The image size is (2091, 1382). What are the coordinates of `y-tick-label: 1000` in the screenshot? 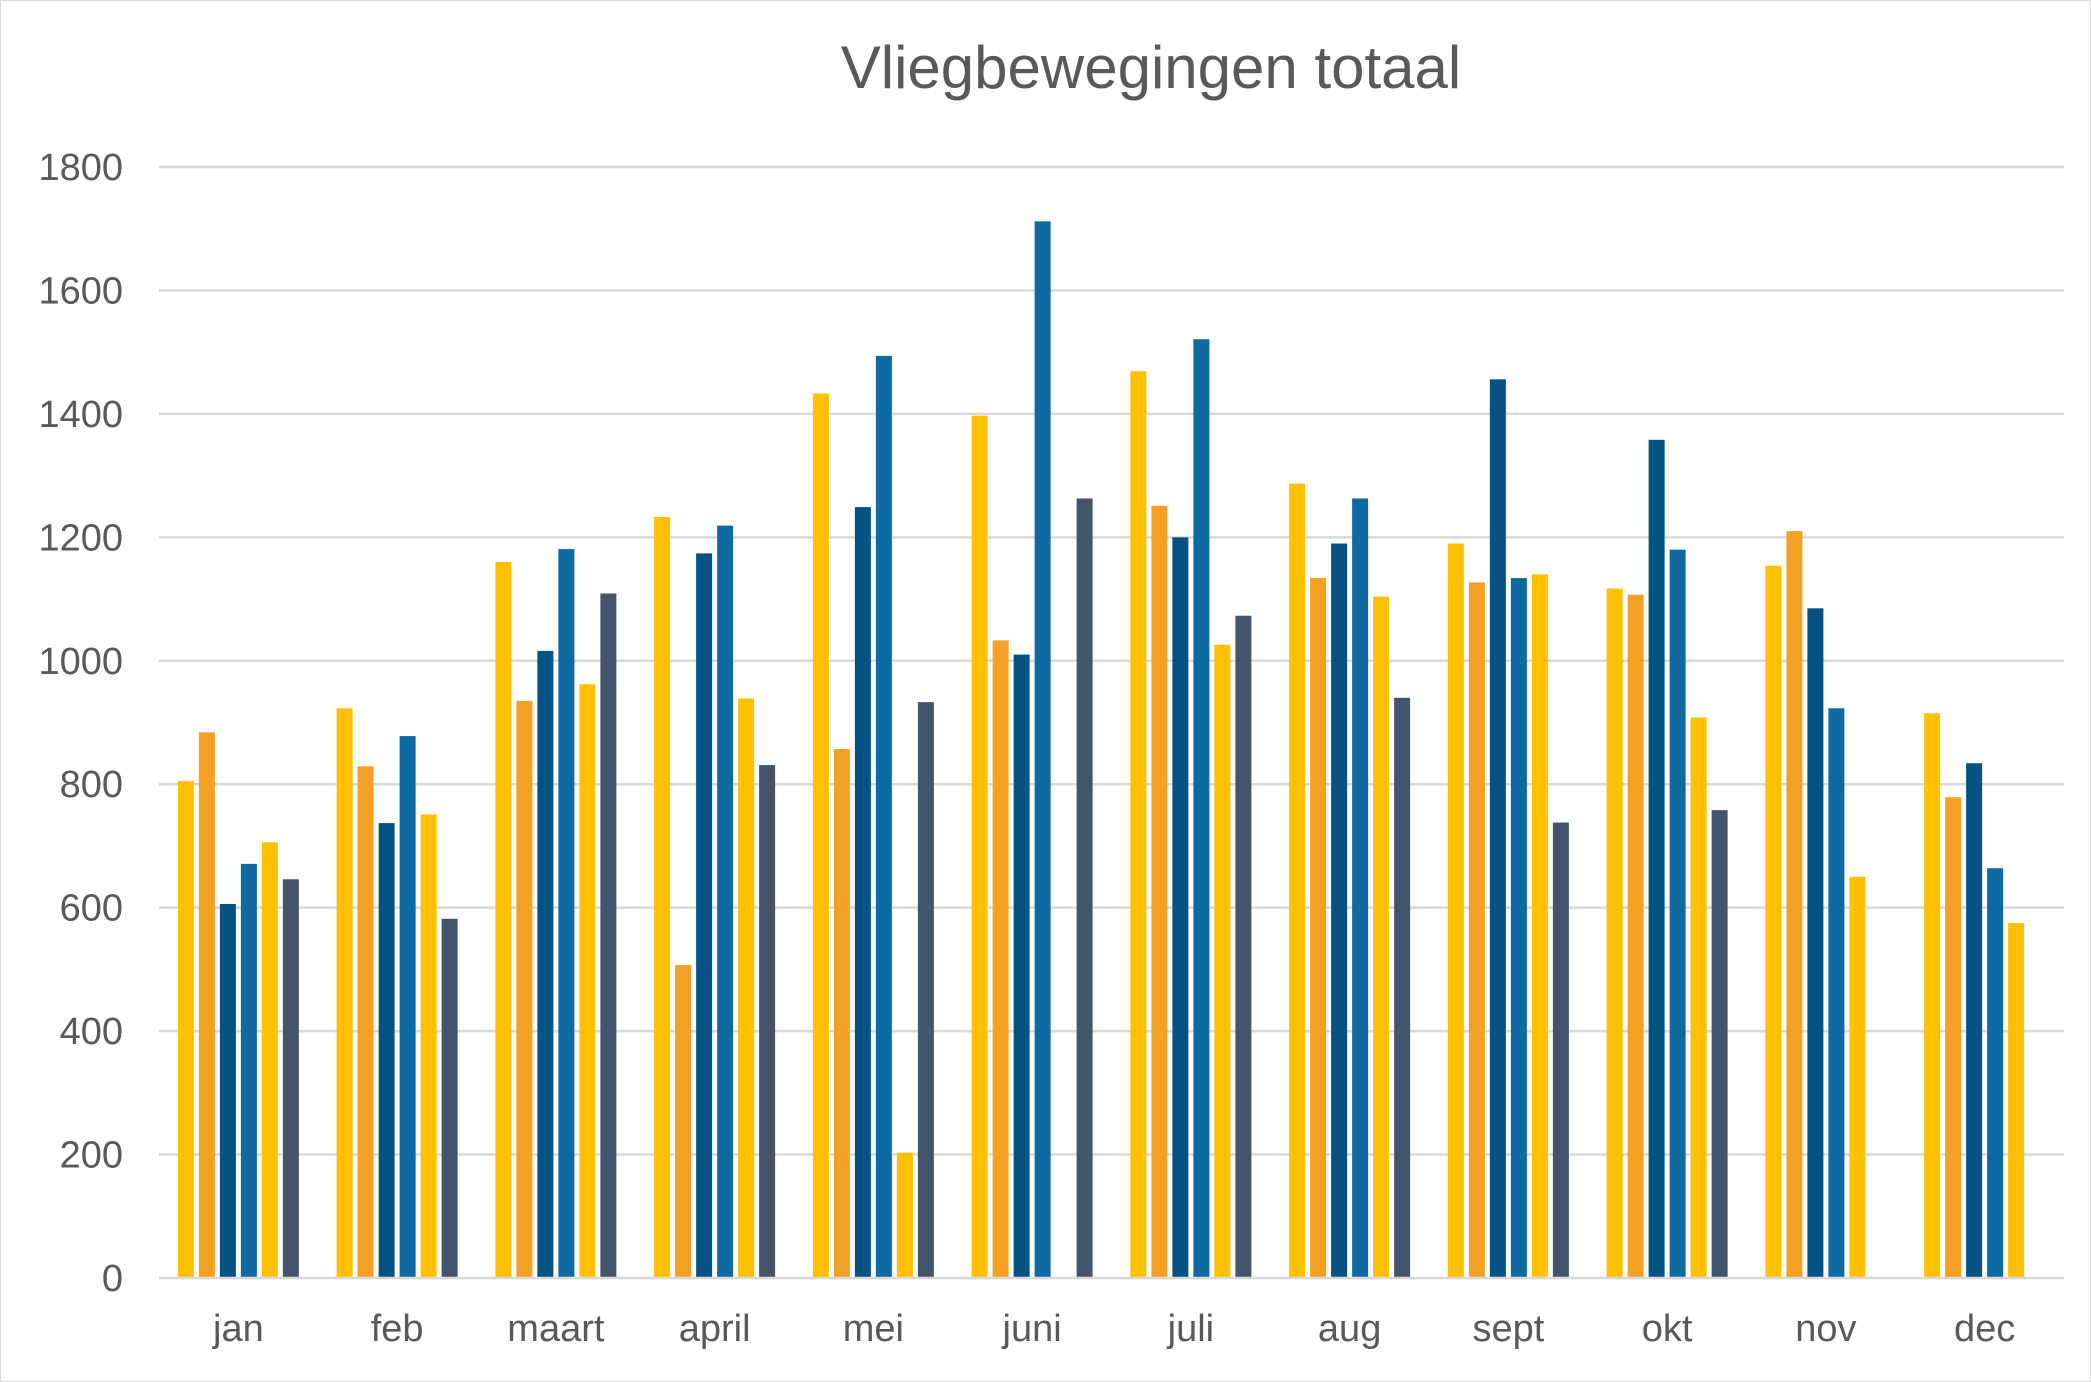 It's located at (80, 662).